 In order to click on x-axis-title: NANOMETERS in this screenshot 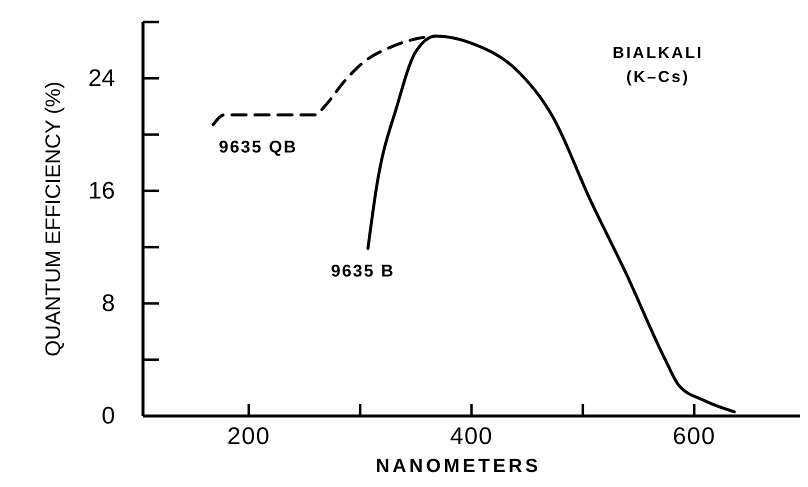, I will do `click(458, 466)`.